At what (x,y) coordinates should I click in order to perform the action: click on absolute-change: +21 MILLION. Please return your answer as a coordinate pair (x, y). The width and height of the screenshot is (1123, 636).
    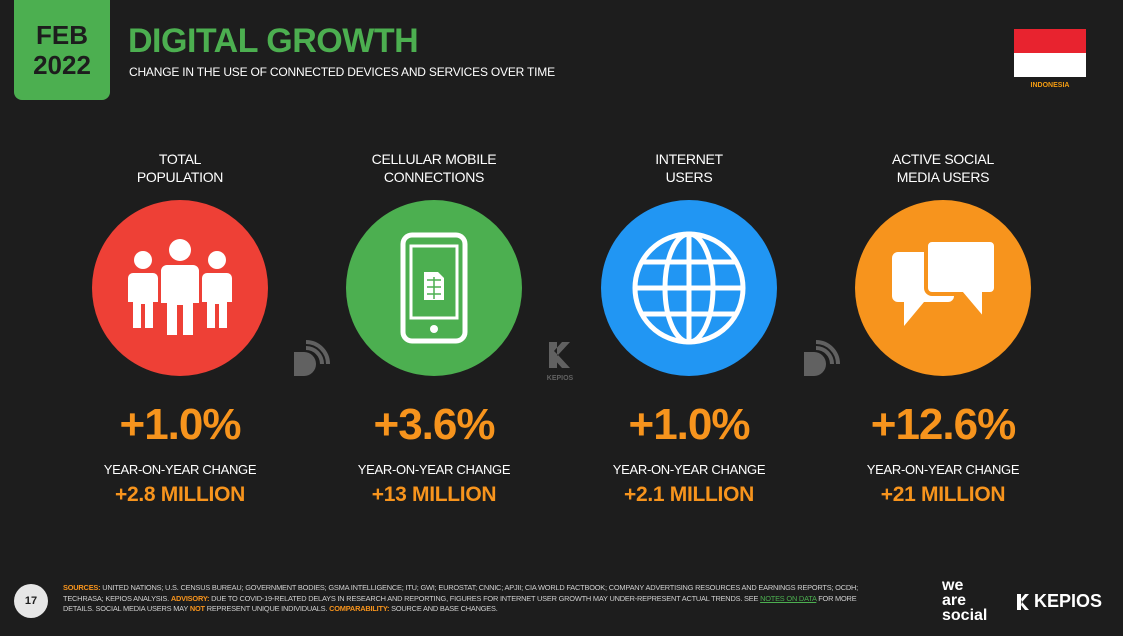
    Looking at the image, I should click on (943, 494).